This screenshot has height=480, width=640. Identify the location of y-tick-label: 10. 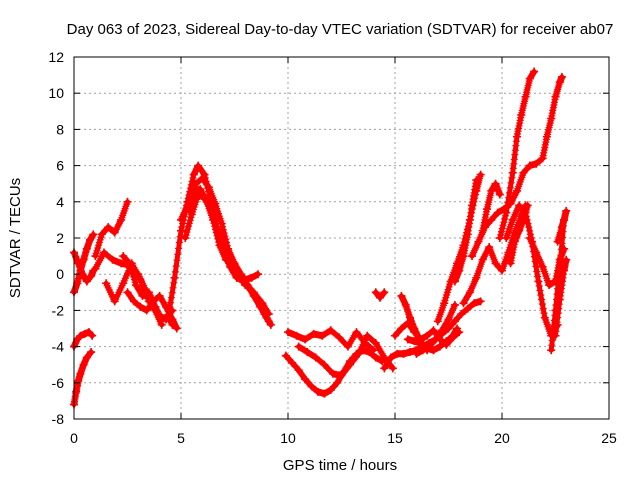
(56, 93).